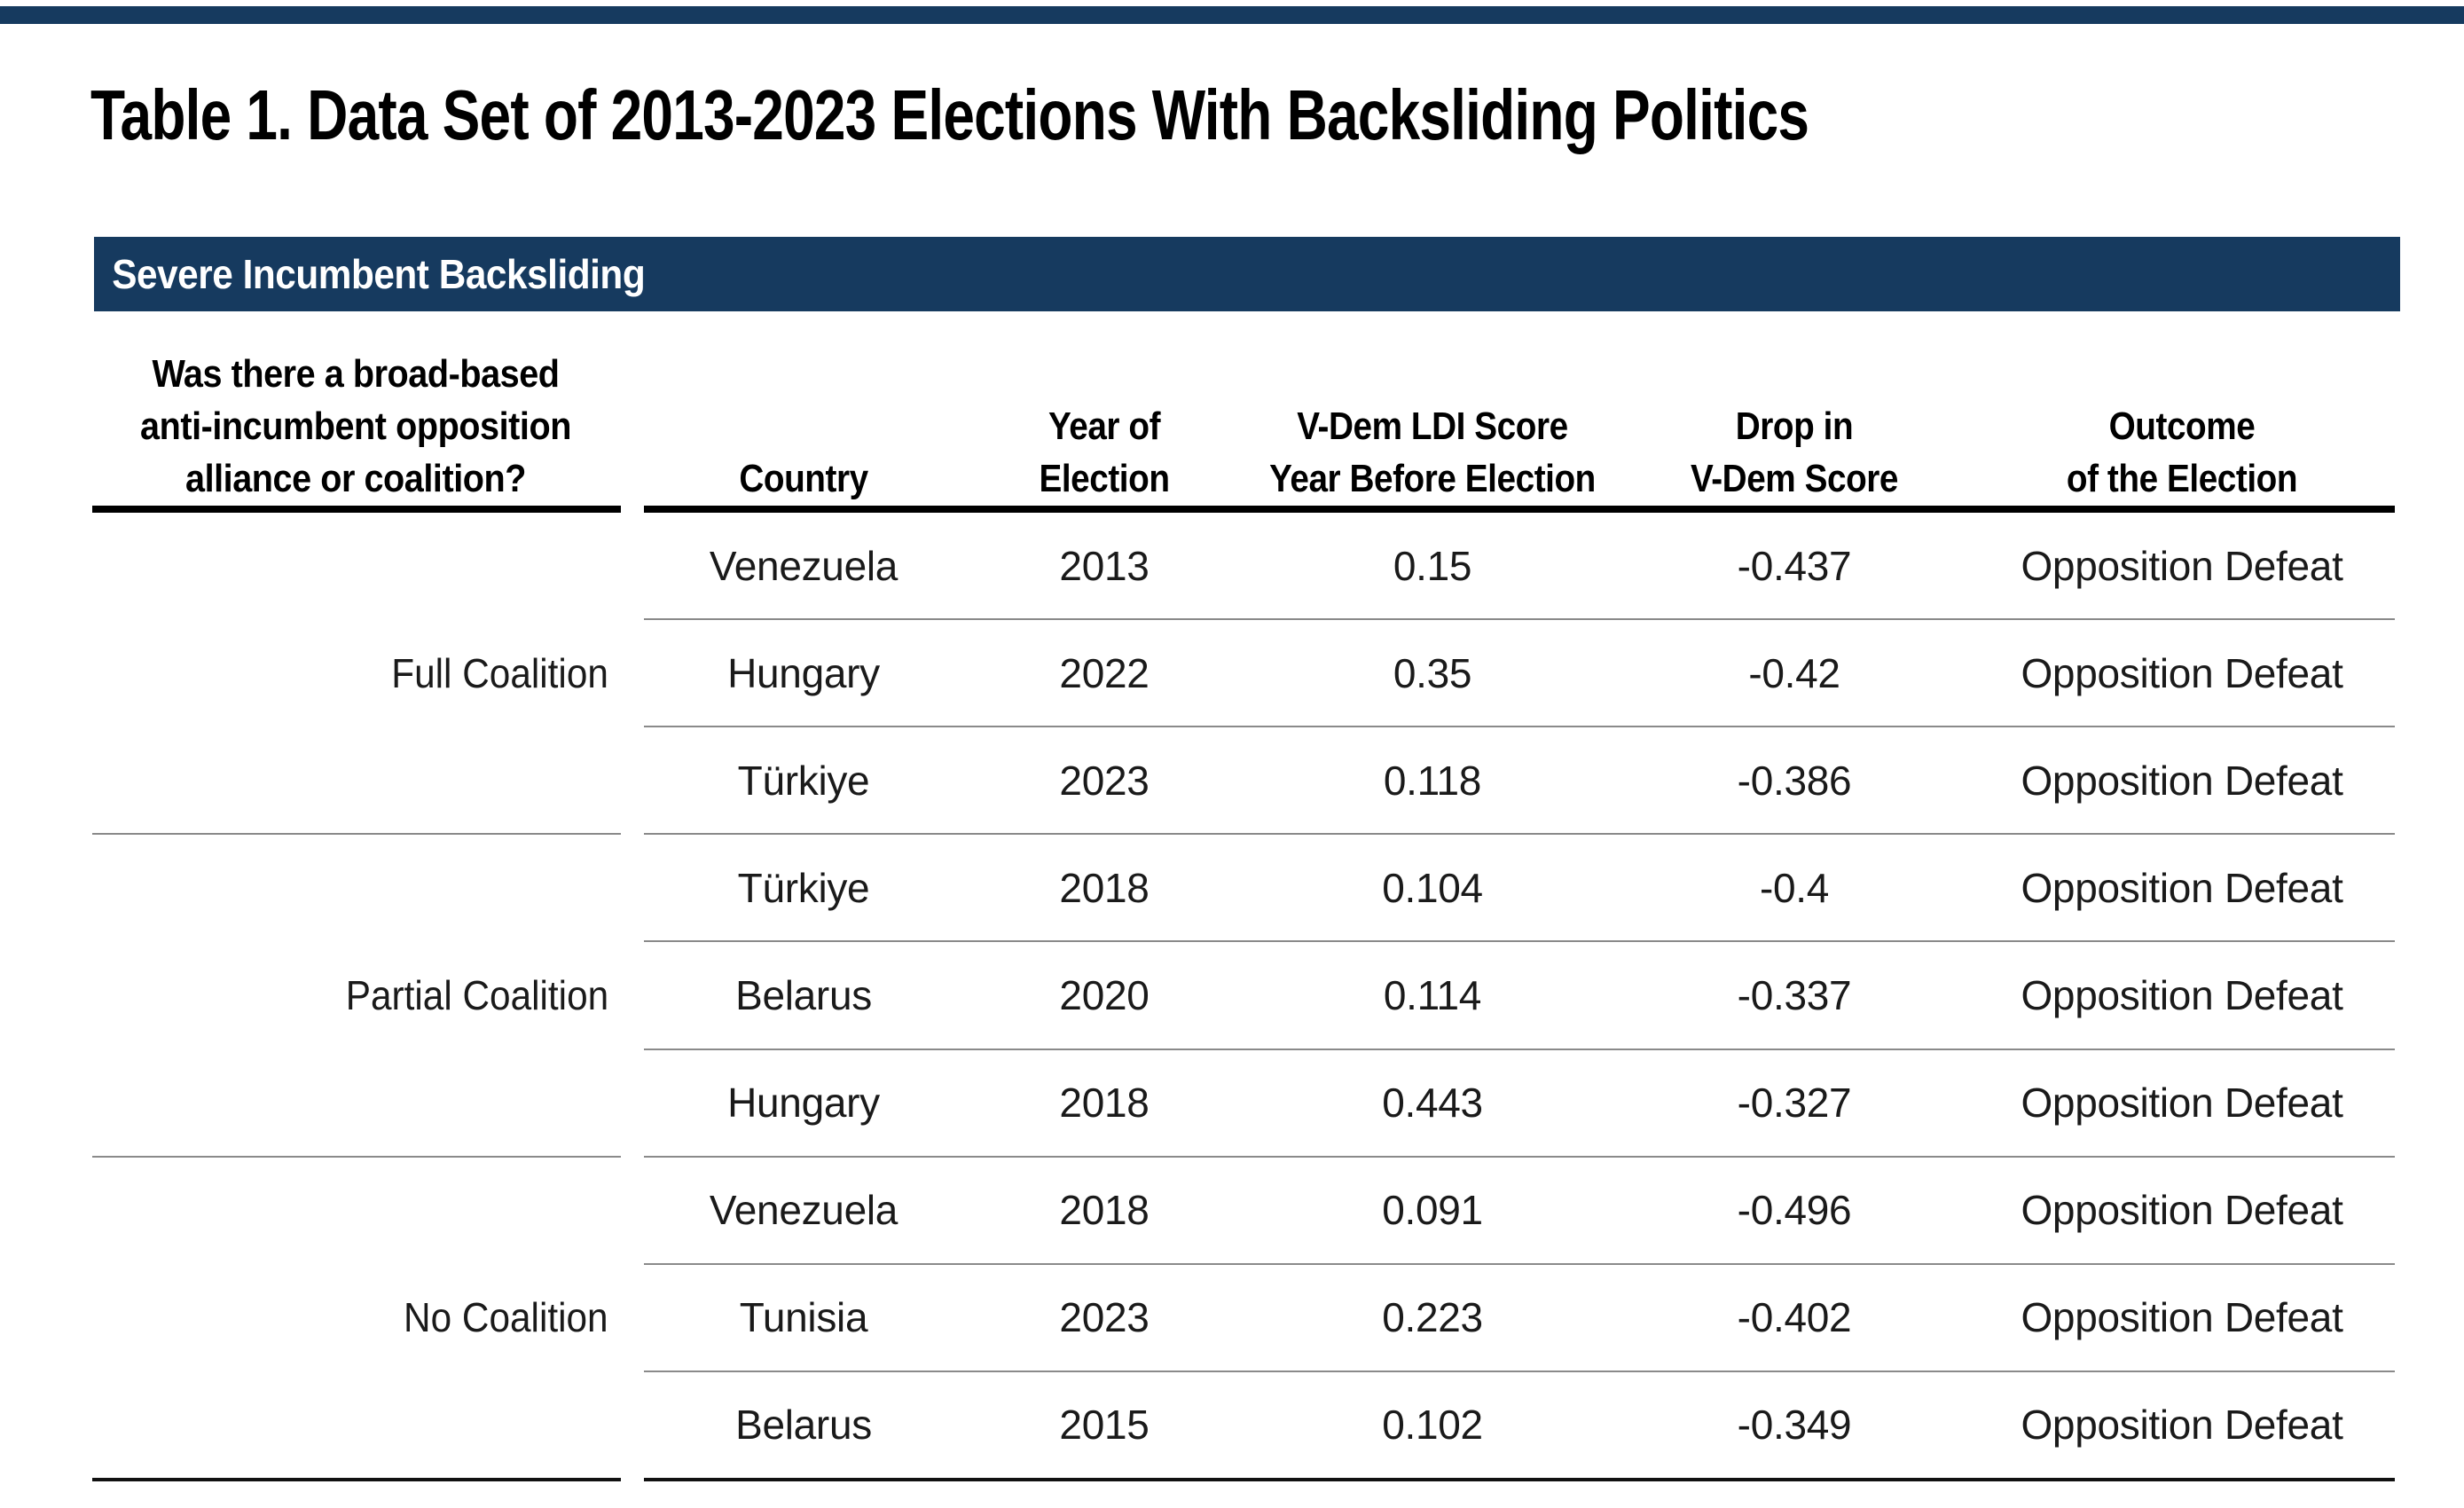  Describe the element at coordinates (1794, 672) in the screenshot. I see `cell-drop: -0.42` at that location.